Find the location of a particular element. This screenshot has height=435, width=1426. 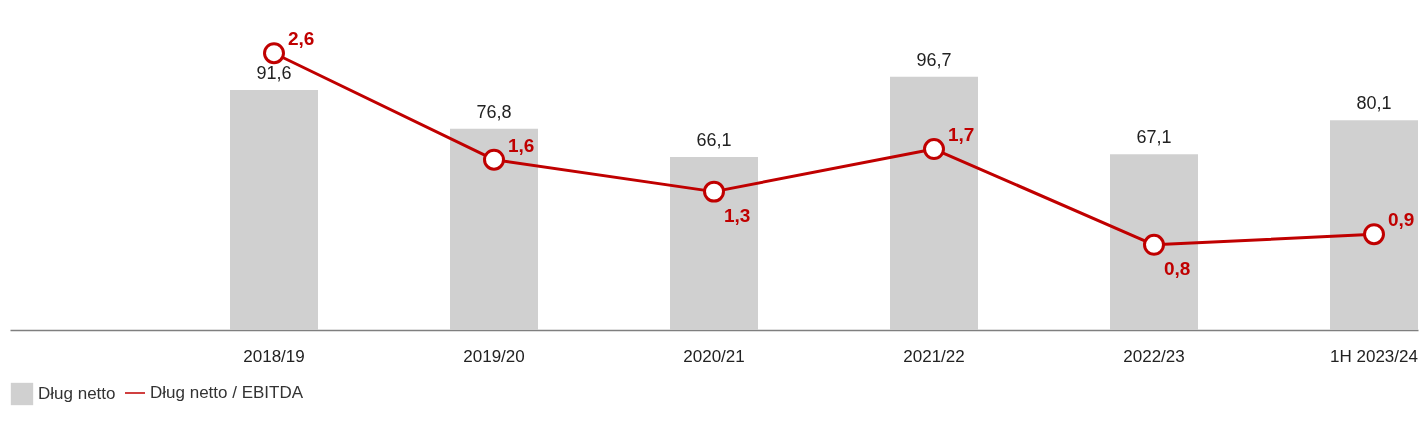

legend-label: Dług netto is located at coordinates (77, 393).